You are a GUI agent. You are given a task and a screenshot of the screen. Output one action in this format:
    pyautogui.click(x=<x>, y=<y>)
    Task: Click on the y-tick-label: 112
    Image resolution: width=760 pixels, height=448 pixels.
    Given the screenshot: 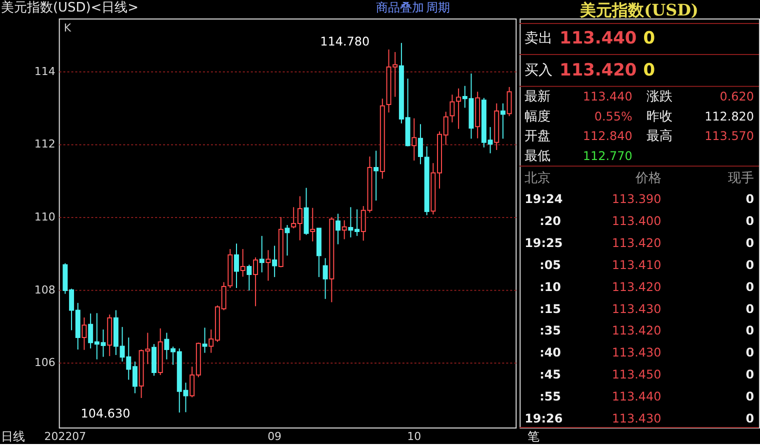 What is the action you would take?
    pyautogui.click(x=45, y=144)
    